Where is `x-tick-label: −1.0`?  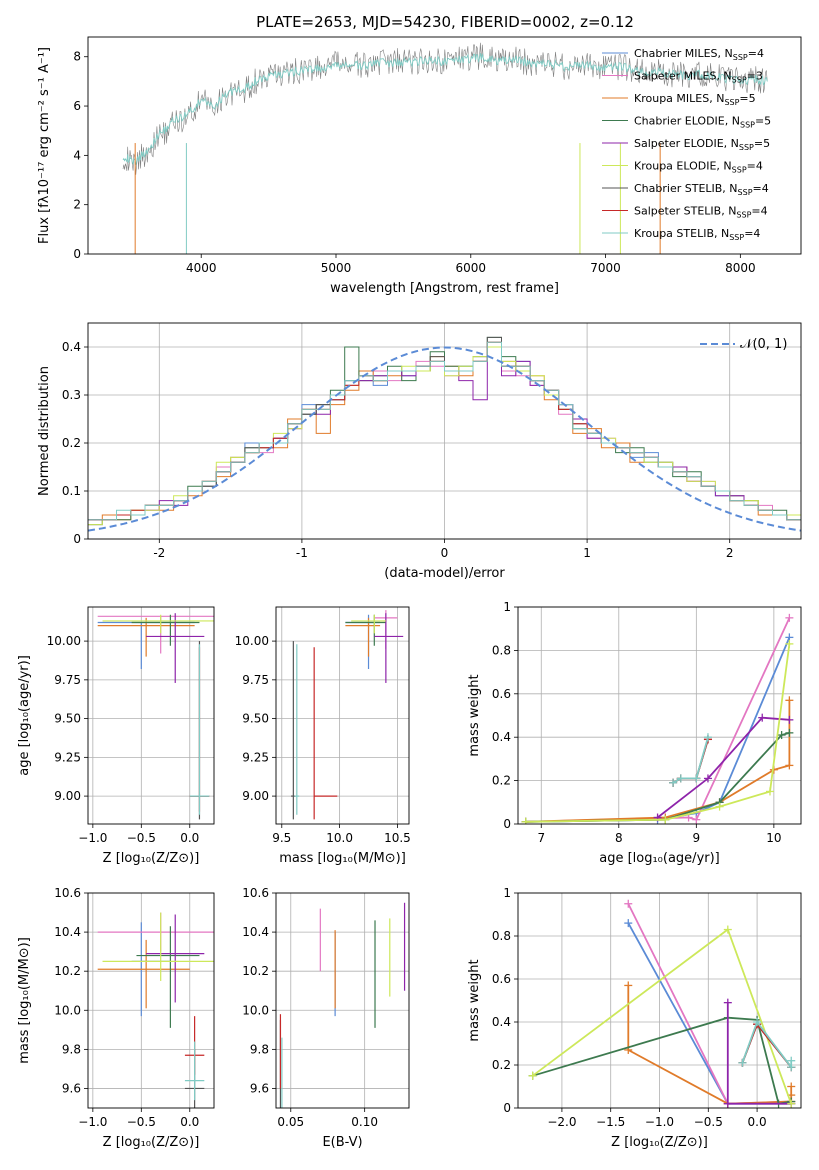
x-tick-label: −1.0 is located at coordinates (92, 1122).